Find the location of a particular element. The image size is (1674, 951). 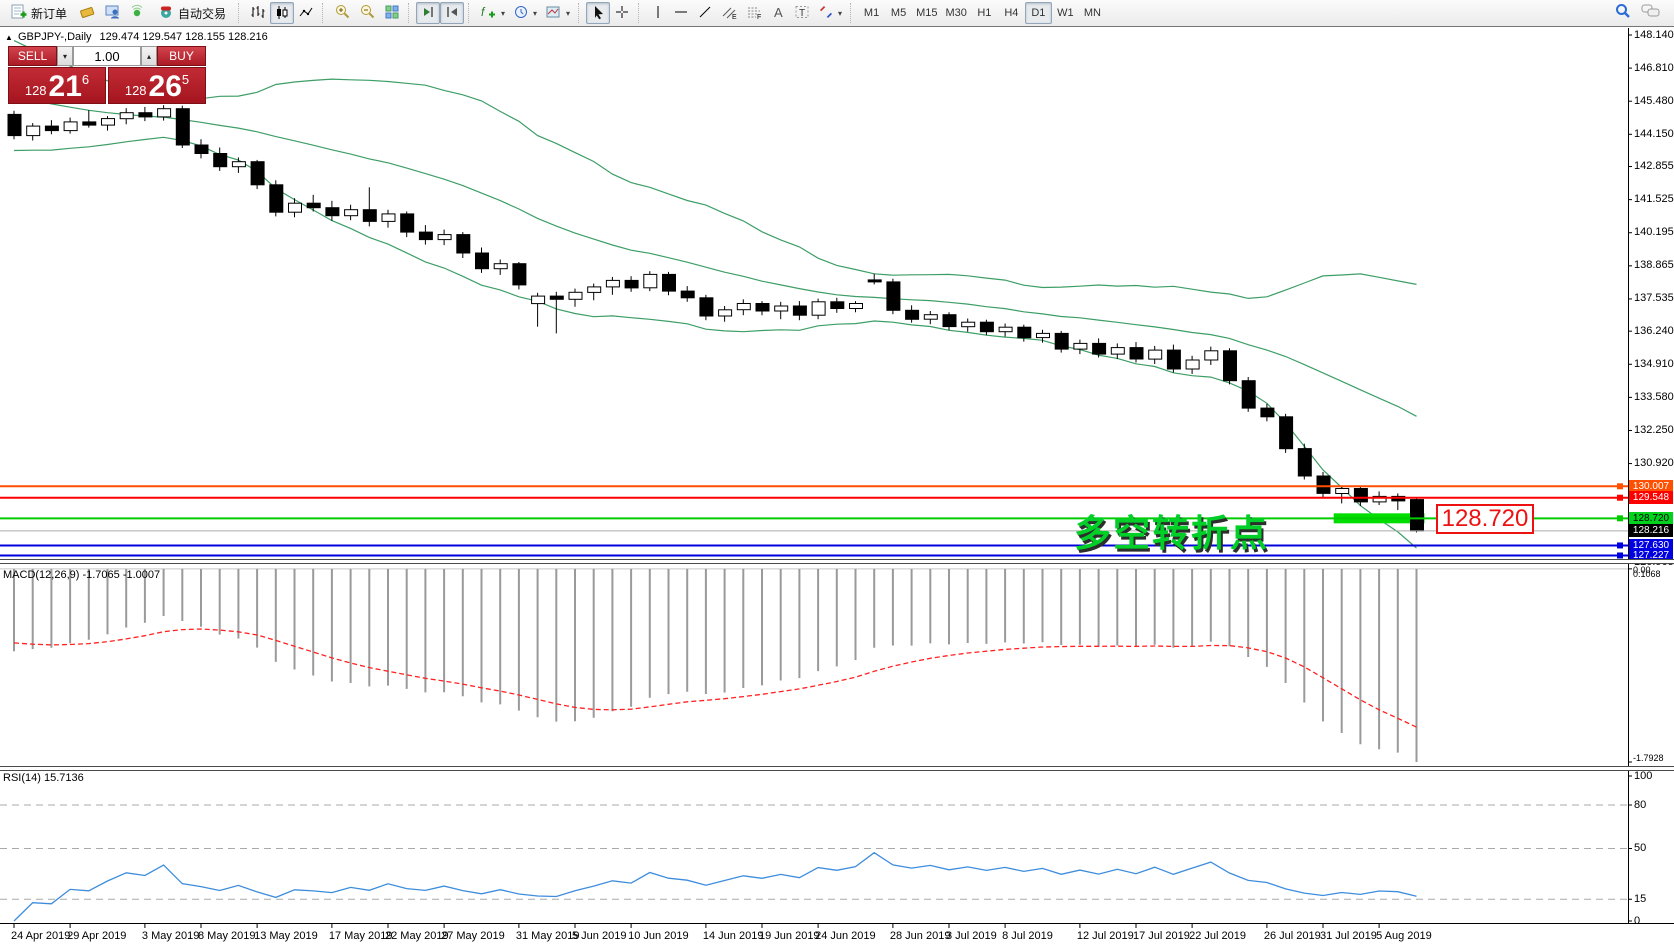

price-axis-tick: 132.250 is located at coordinates (1654, 429).